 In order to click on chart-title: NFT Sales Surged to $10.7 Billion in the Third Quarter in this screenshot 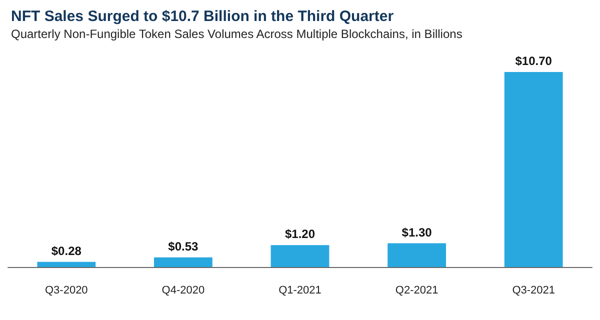, I will do `click(202, 16)`.